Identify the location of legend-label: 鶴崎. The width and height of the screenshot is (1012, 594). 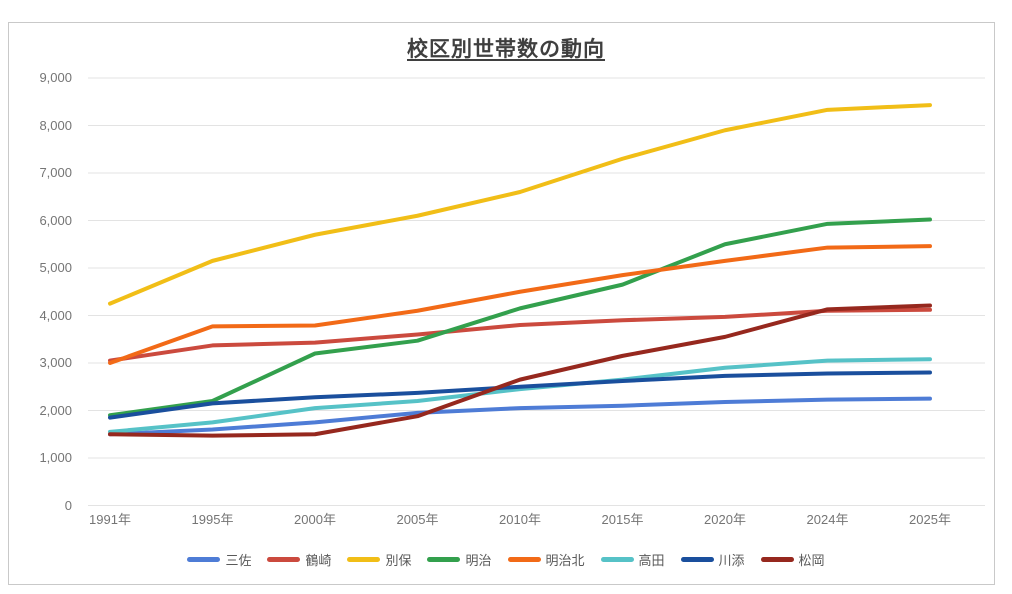
(318, 560).